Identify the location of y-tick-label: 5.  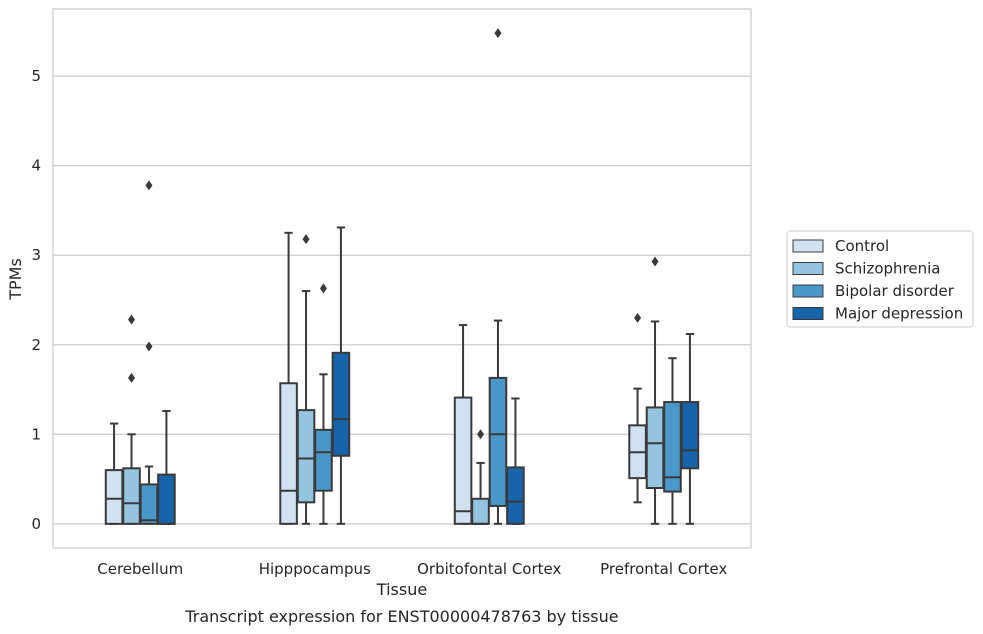
(36, 76).